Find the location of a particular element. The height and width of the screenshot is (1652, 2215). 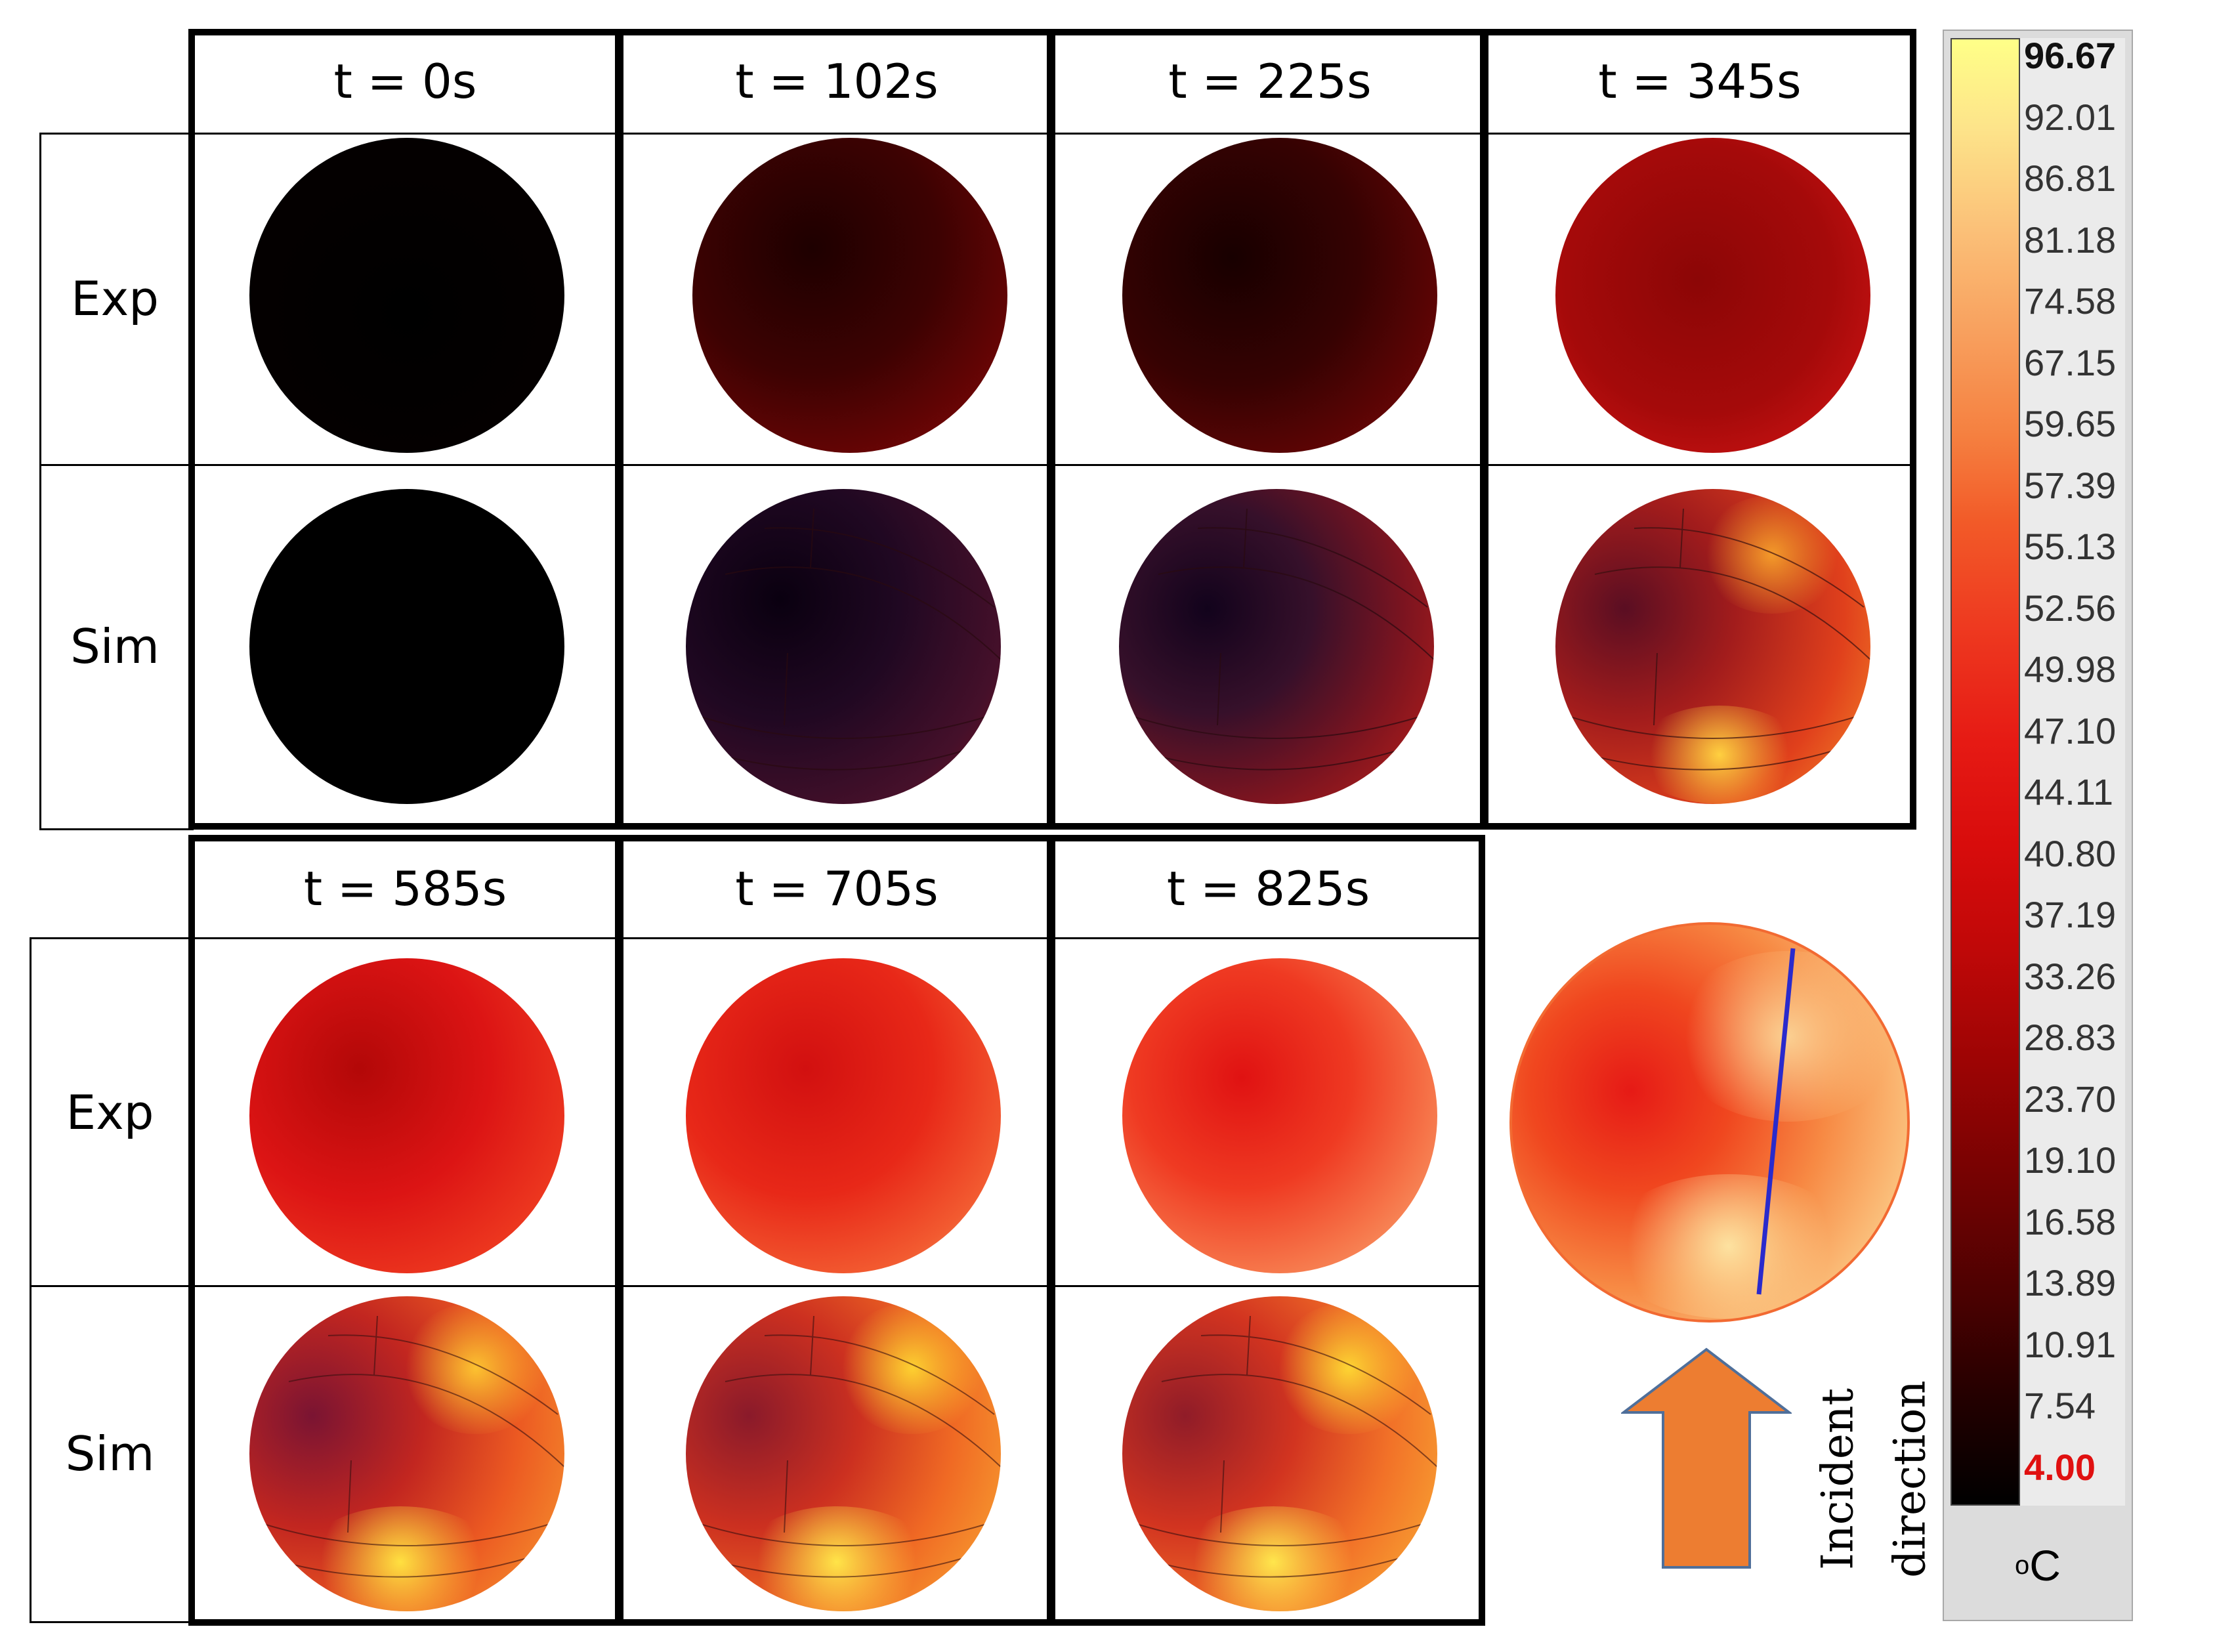

row-label-sim-top: Sim is located at coordinates (114, 646).